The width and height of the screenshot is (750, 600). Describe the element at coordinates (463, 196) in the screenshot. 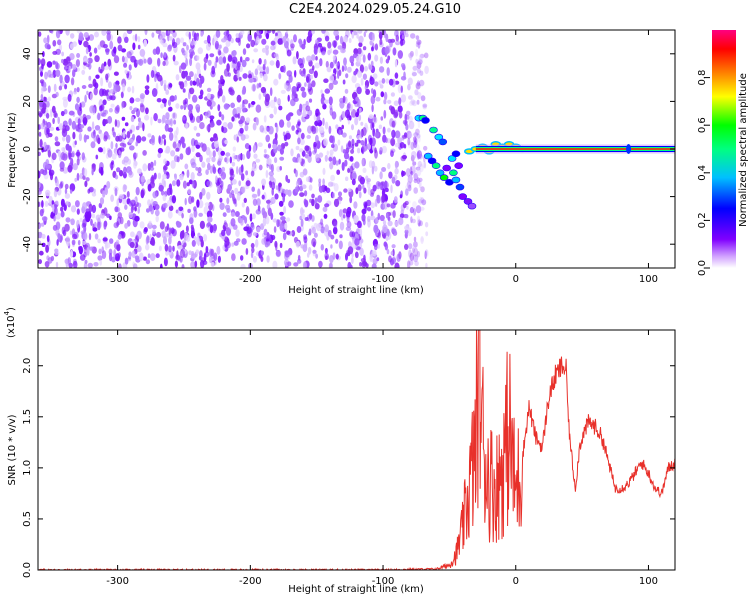

I see `transition-blob` at that location.